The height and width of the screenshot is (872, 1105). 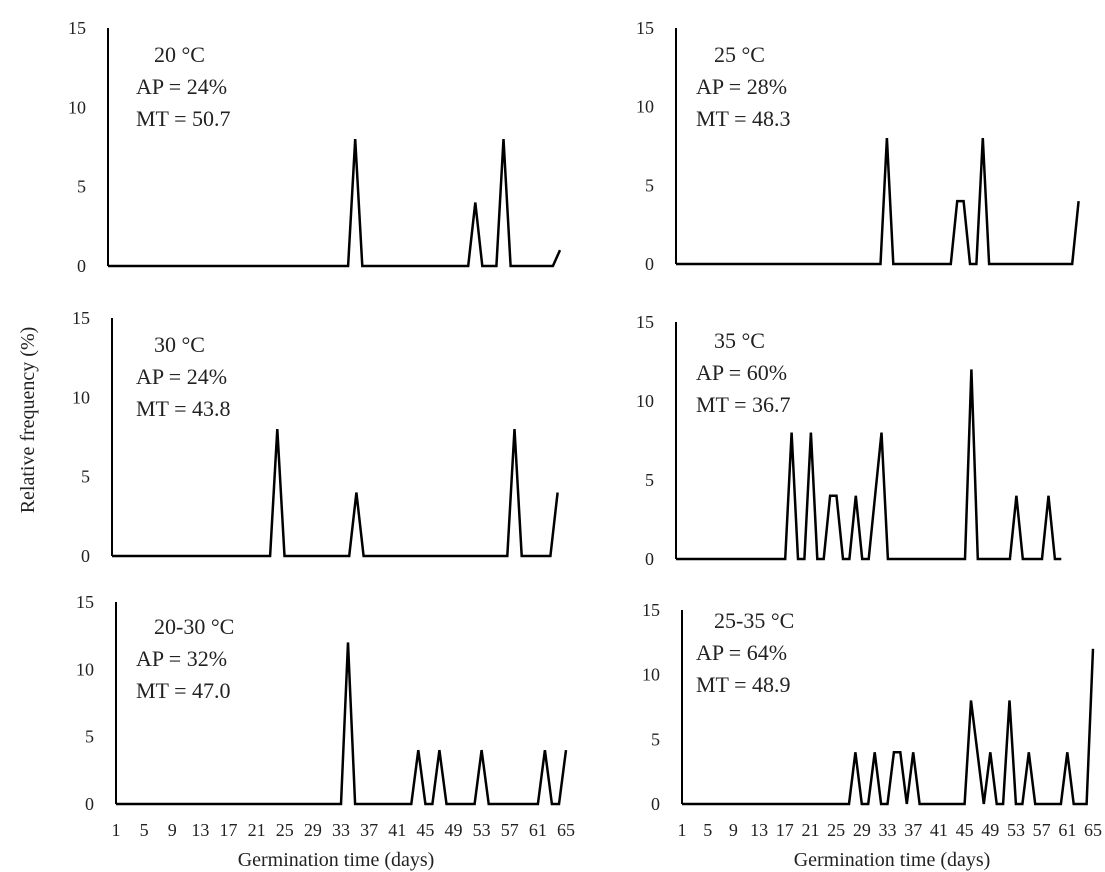 What do you see at coordinates (181, 658) in the screenshot?
I see `annotation-line-2: AP = 32%` at bounding box center [181, 658].